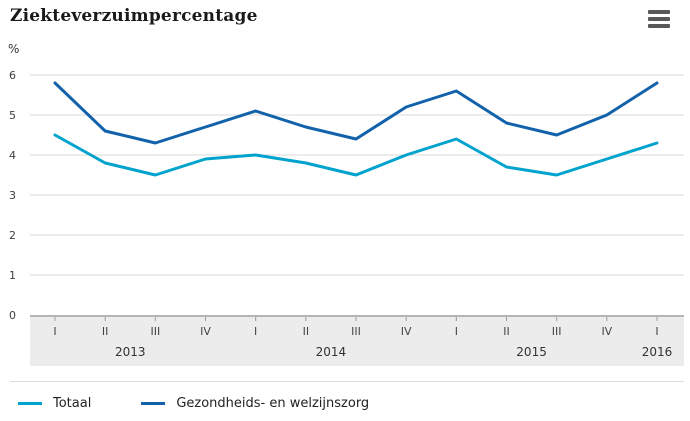  Describe the element at coordinates (356, 113) in the screenshot. I see `series-line-zorg` at that location.